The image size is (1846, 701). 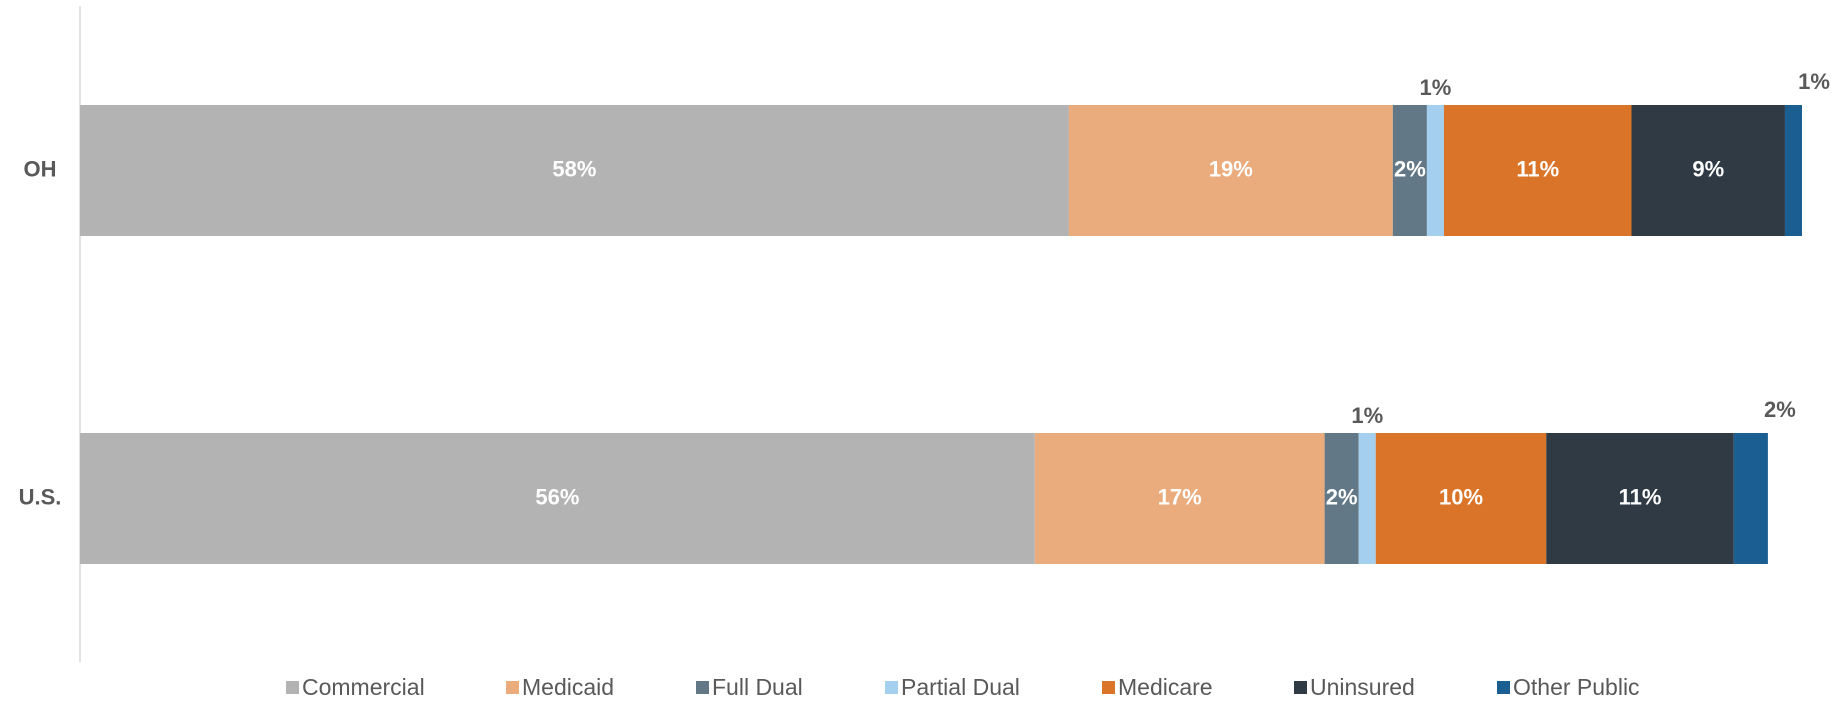 I want to click on data-label: 58%, so click(x=574, y=168).